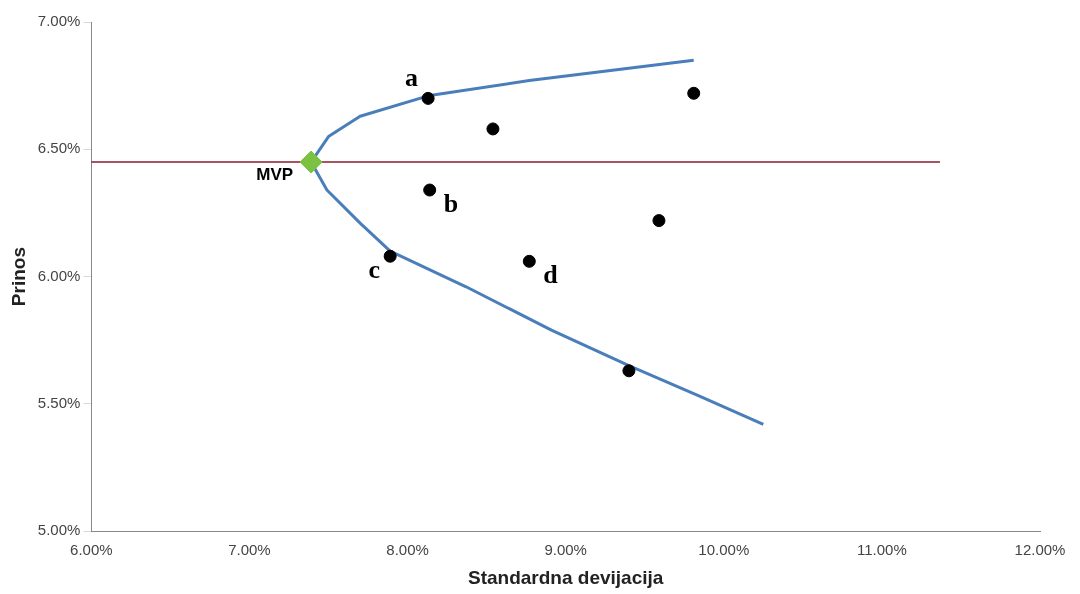 The image size is (1080, 594). What do you see at coordinates (724, 550) in the screenshot?
I see `x-tick-label: 10.00%` at bounding box center [724, 550].